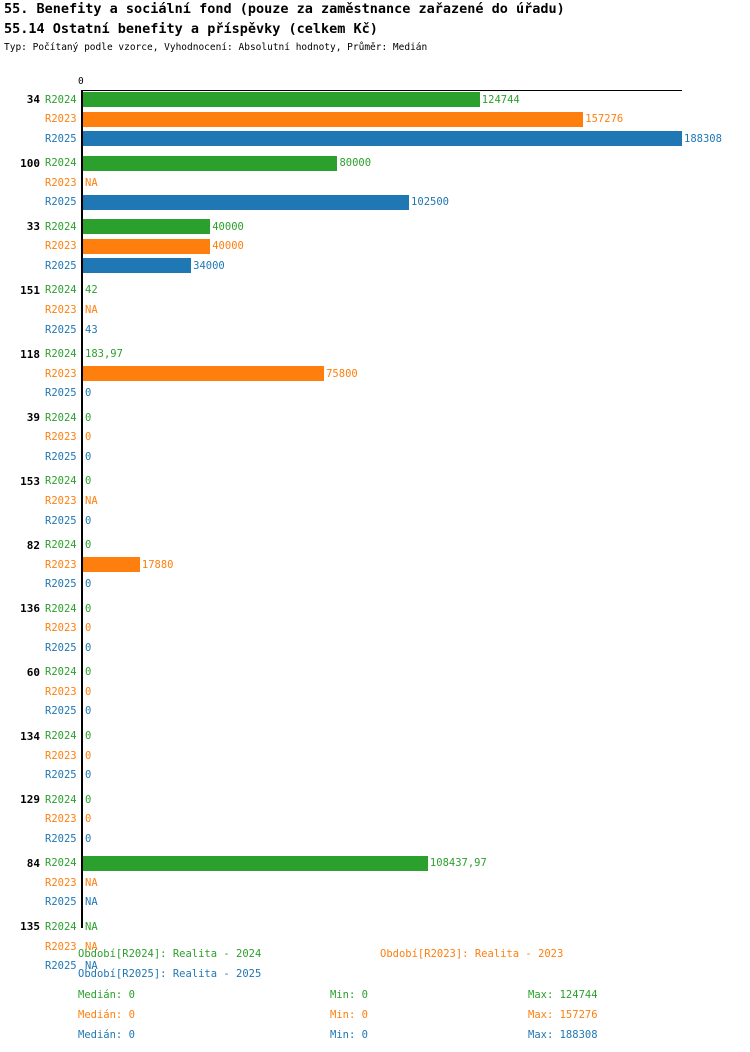 The height and width of the screenshot is (1052, 750). Describe the element at coordinates (33, 99) in the screenshot. I see `group-label: 34` at that location.